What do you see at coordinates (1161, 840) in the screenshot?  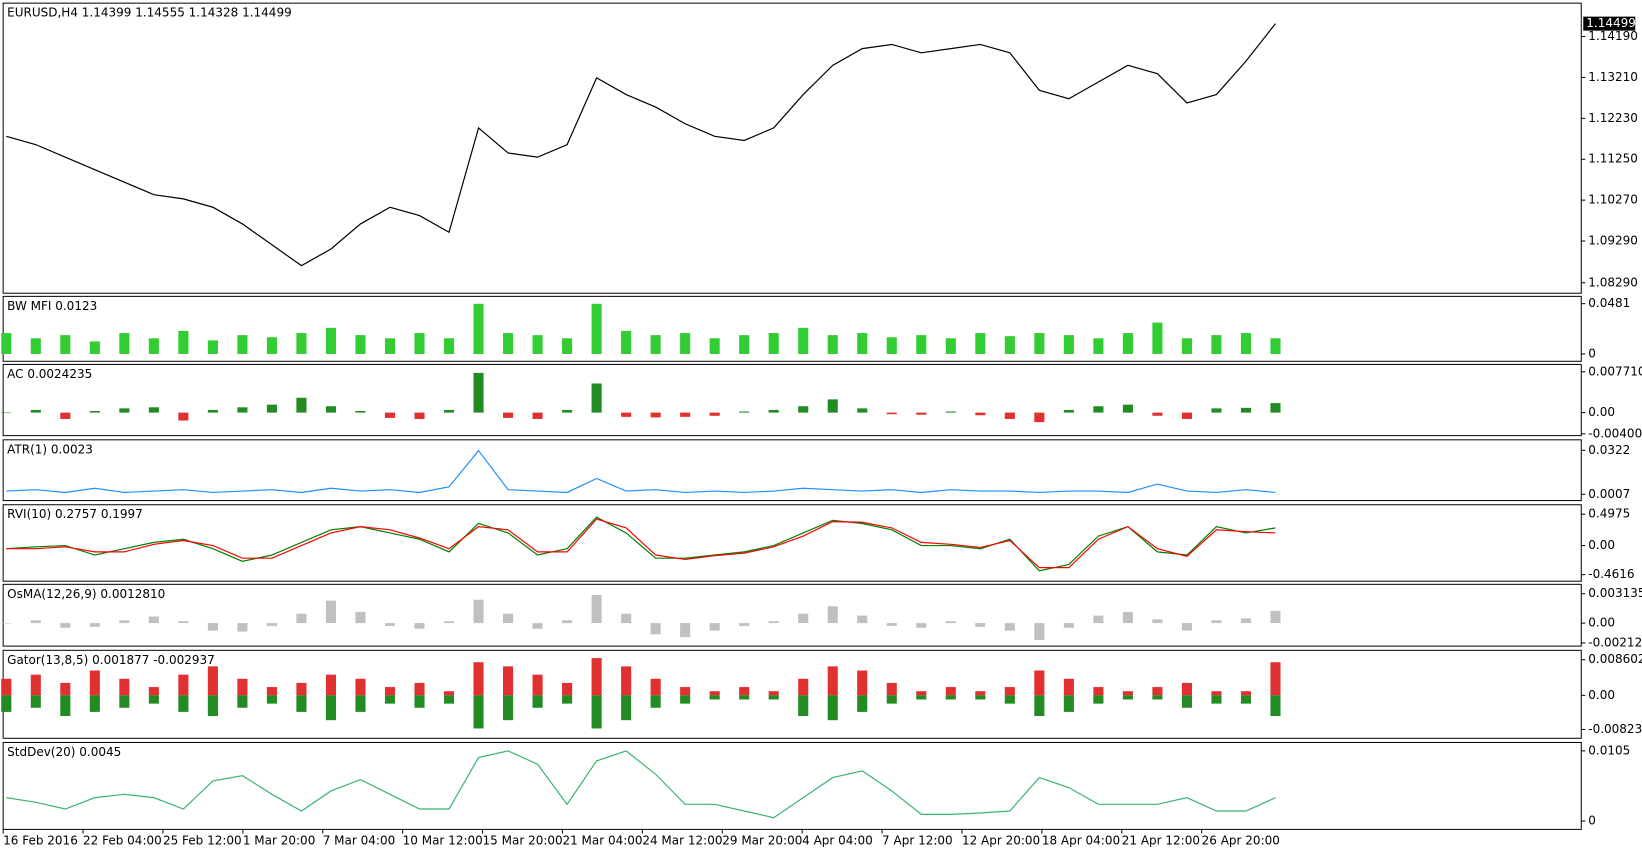 I see `x-tick-label: 21 Apr 12:00` at bounding box center [1161, 840].